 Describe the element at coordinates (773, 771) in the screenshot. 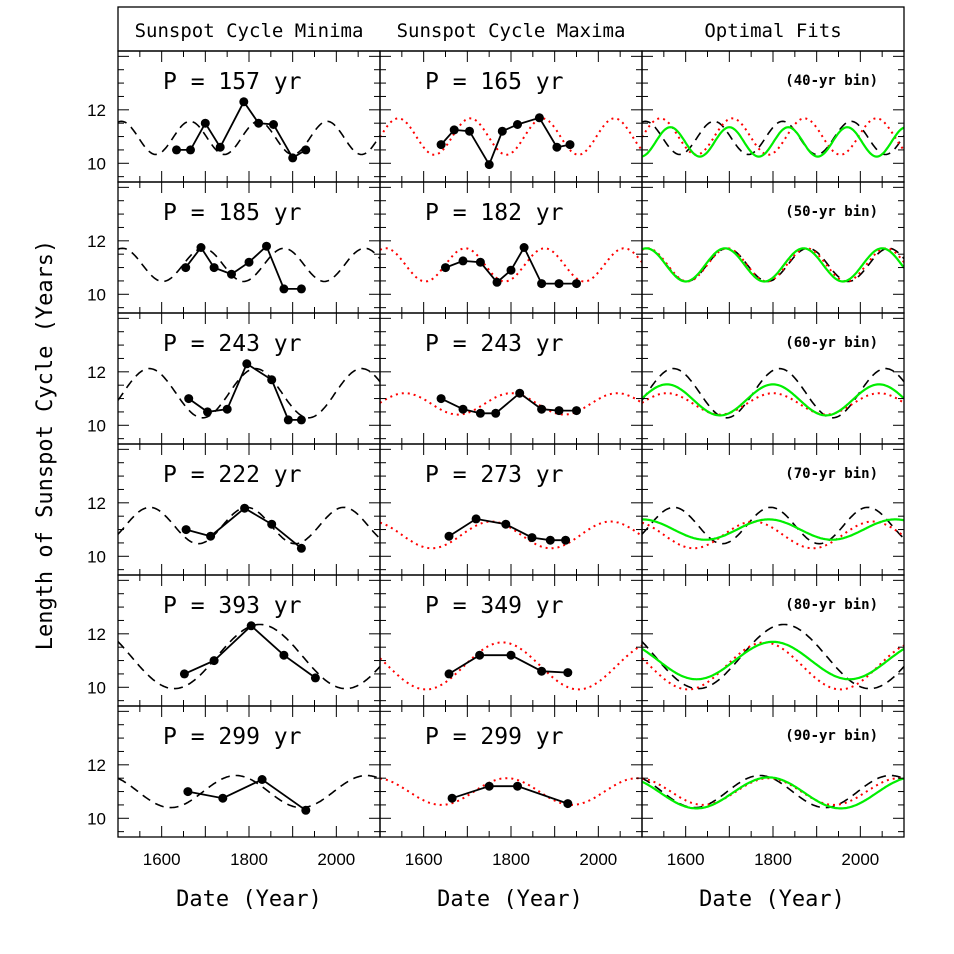

I see `panel-r6-c3: (90-yr bin)` at that location.